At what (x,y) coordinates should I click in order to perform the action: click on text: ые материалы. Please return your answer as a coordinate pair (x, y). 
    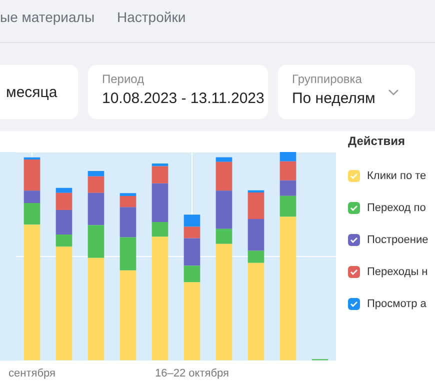
    Looking at the image, I should click on (47, 17).